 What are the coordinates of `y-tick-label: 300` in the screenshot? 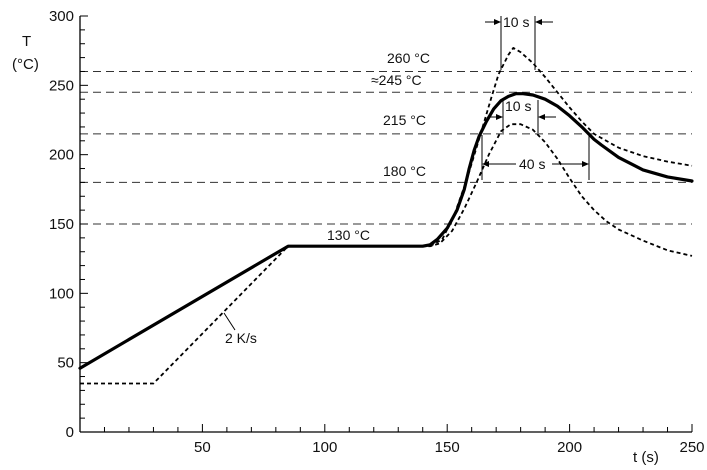 It's located at (61, 16).